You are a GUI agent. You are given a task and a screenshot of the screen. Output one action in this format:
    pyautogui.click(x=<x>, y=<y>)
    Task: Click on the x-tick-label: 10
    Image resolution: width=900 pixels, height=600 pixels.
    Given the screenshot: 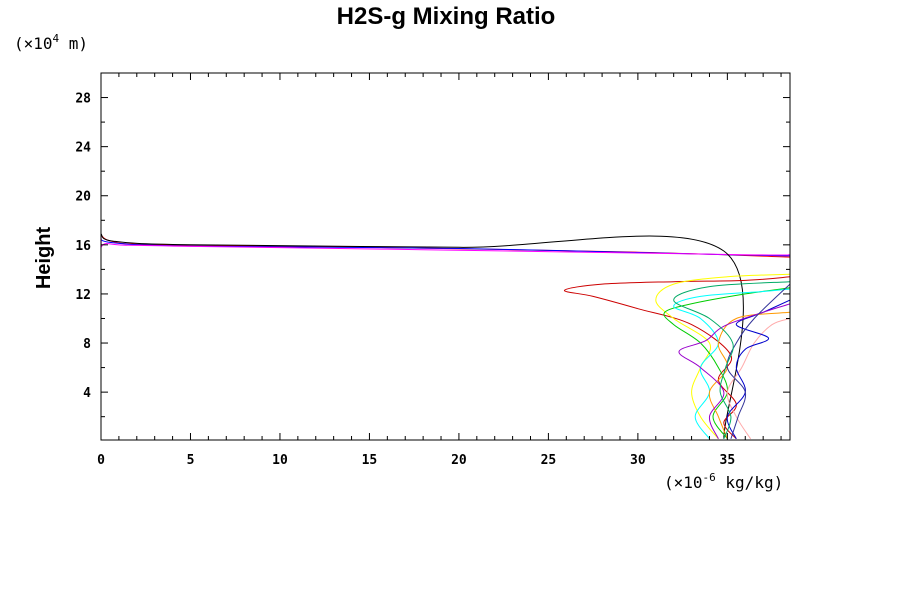 What is the action you would take?
    pyautogui.click(x=280, y=460)
    